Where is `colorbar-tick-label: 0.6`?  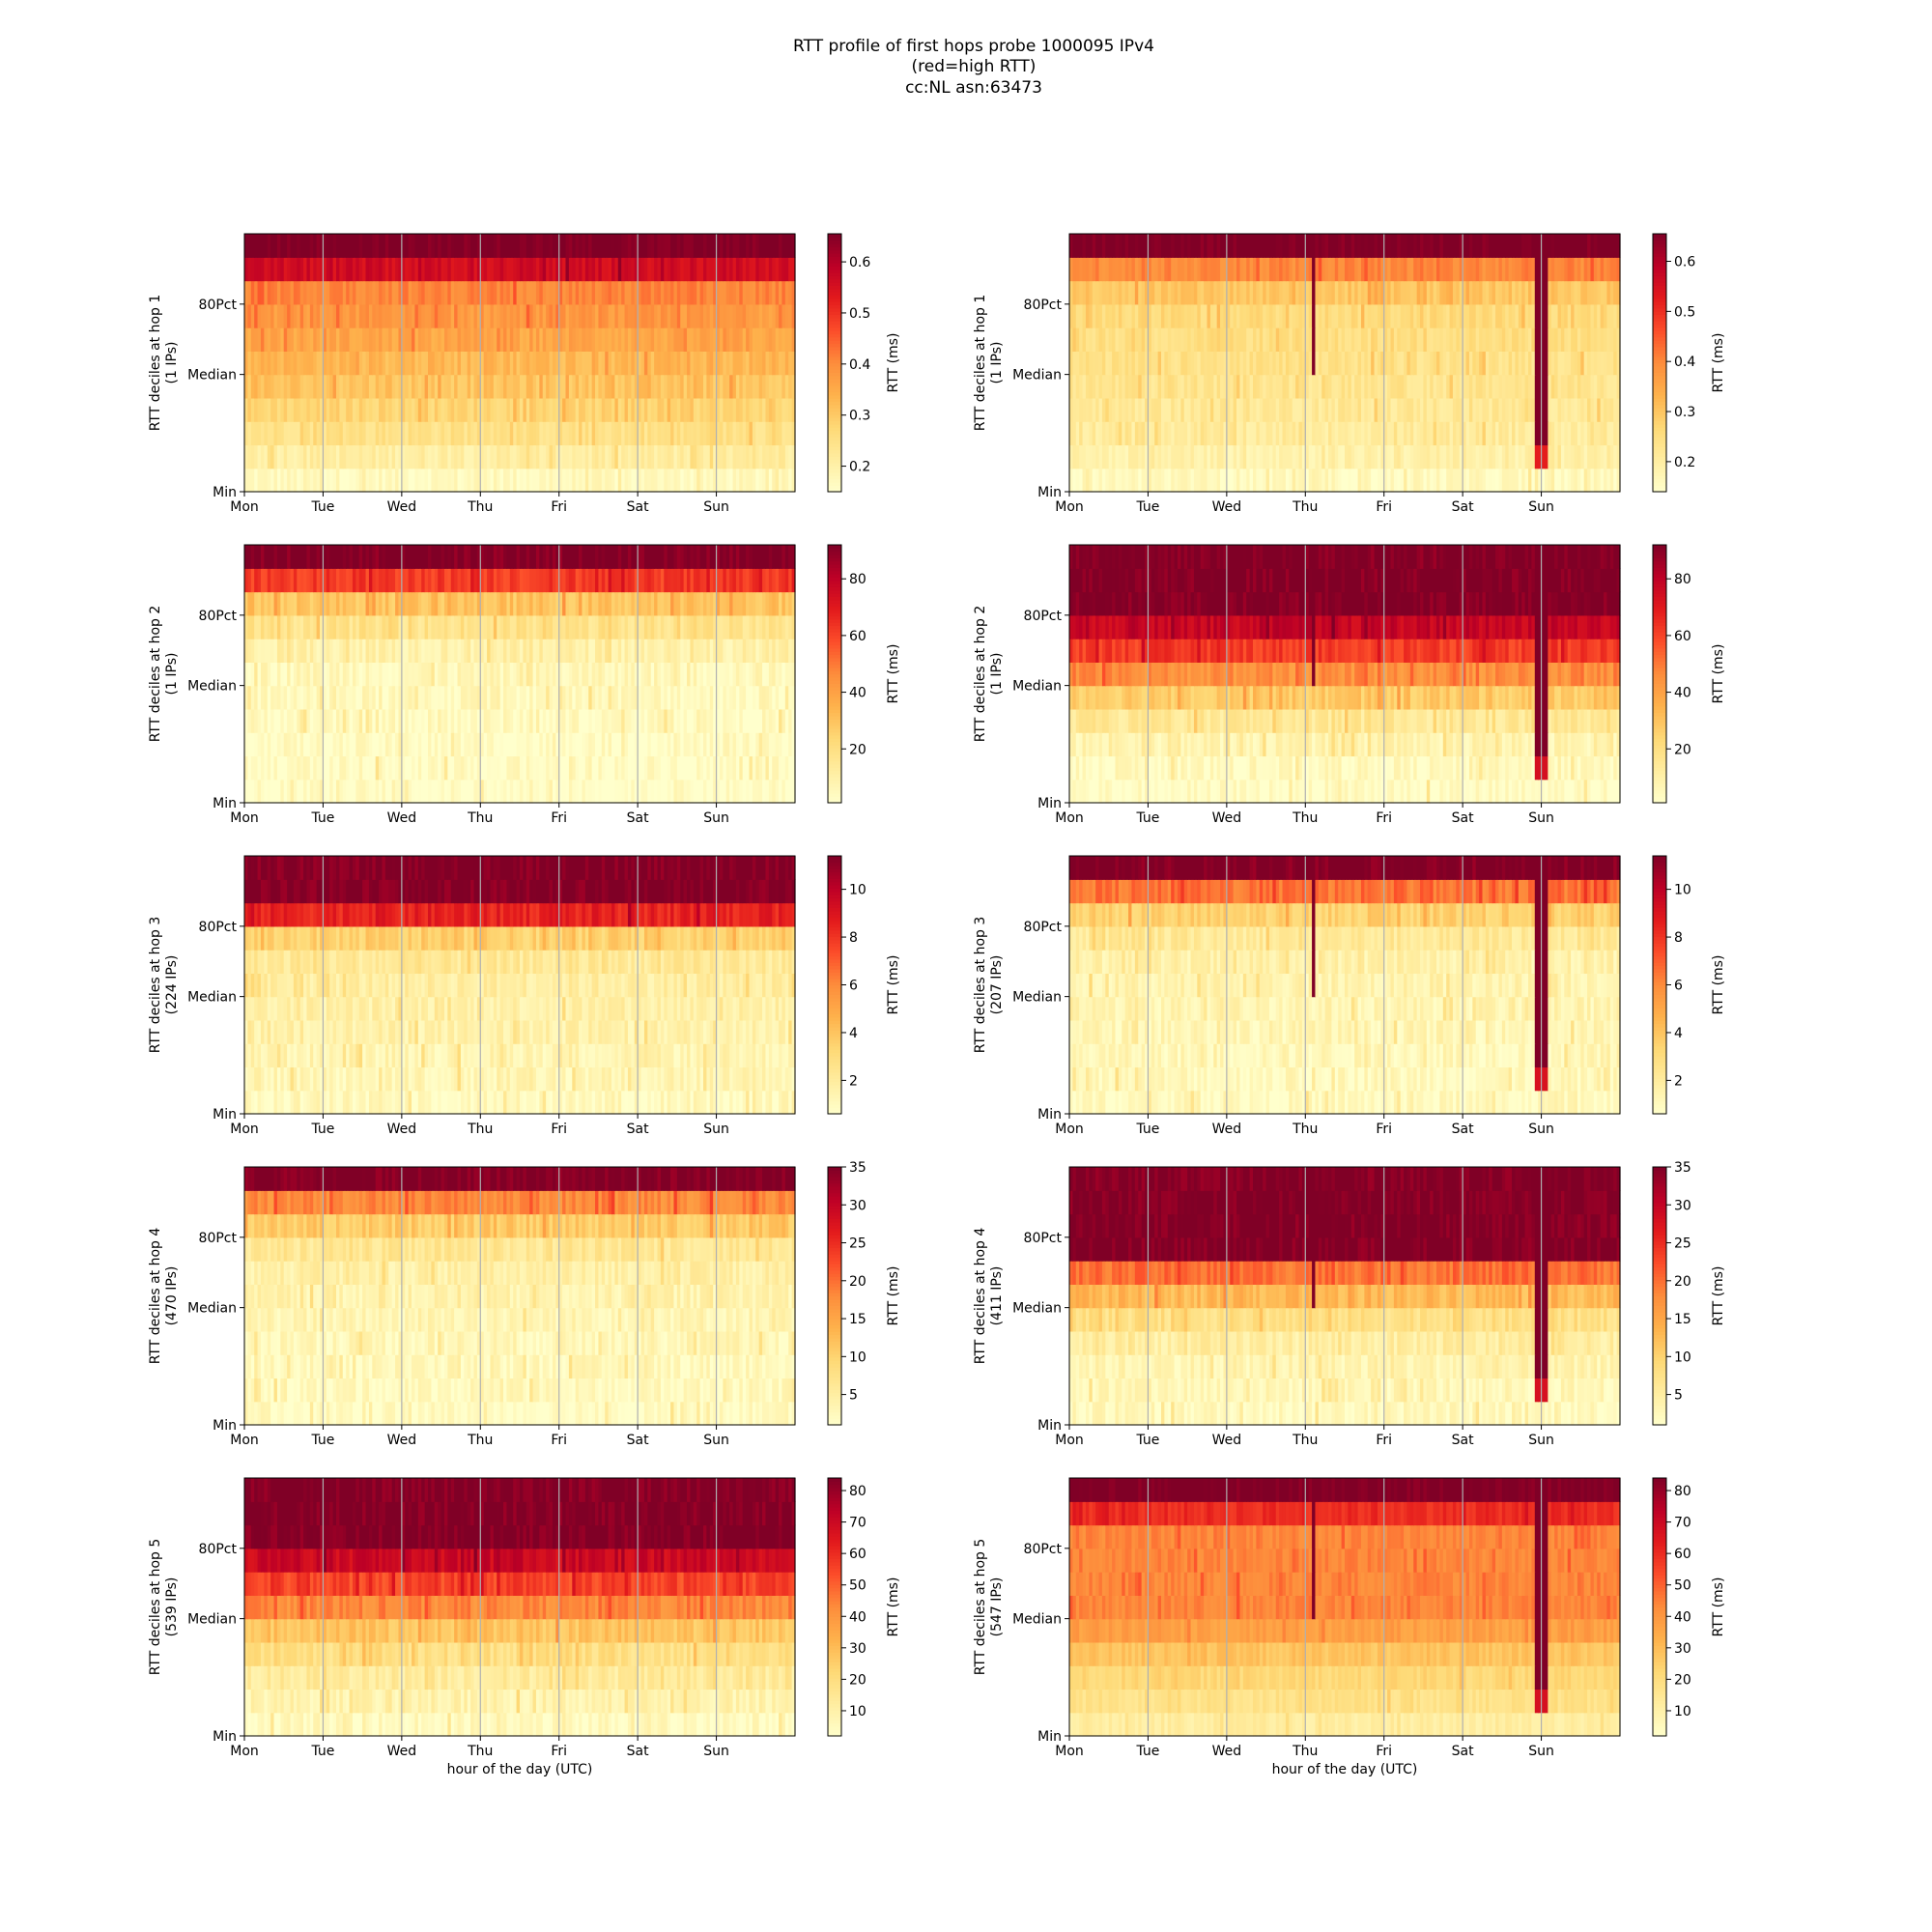 colorbar-tick-label: 0.6 is located at coordinates (859, 262).